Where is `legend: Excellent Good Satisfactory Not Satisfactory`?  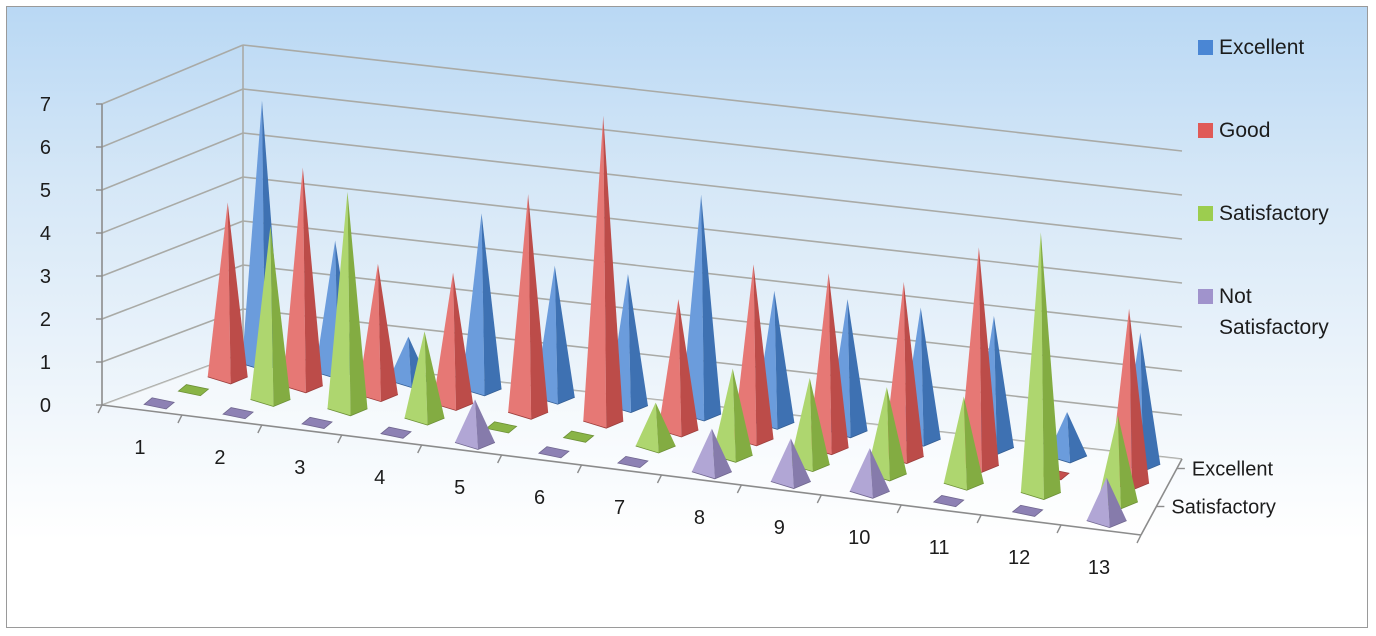
legend: Excellent Good Satisfactory Not Satisfactory is located at coordinates (1263, 187).